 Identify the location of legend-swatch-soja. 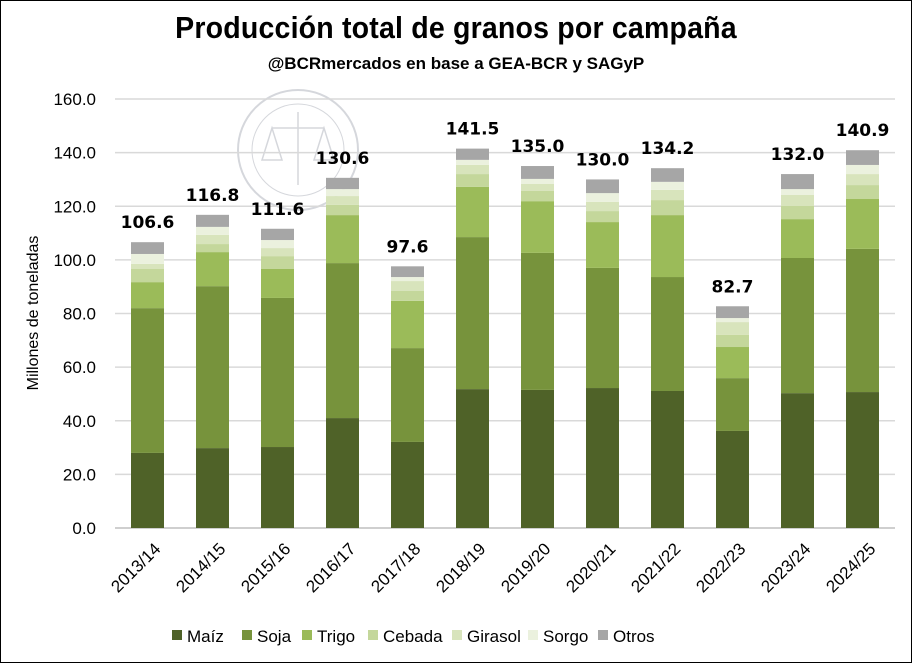
(247, 635).